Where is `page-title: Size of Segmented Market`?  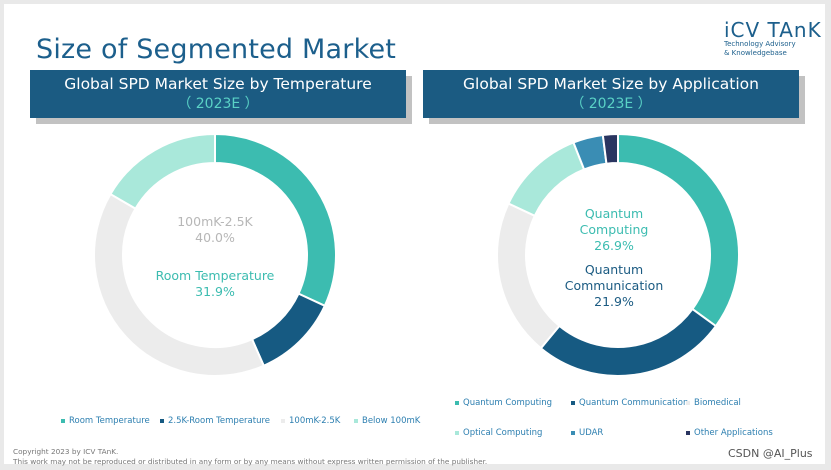 page-title: Size of Segmented Market is located at coordinates (216, 49).